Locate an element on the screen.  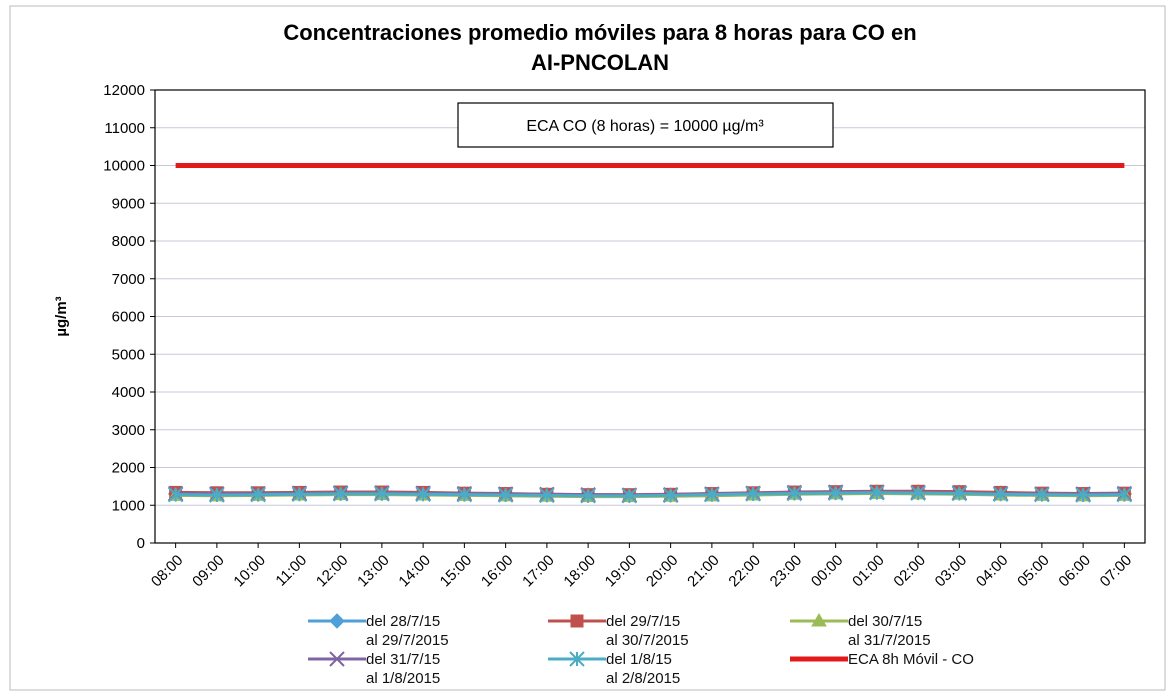
y-tick-label: 12000 is located at coordinates (124, 90).